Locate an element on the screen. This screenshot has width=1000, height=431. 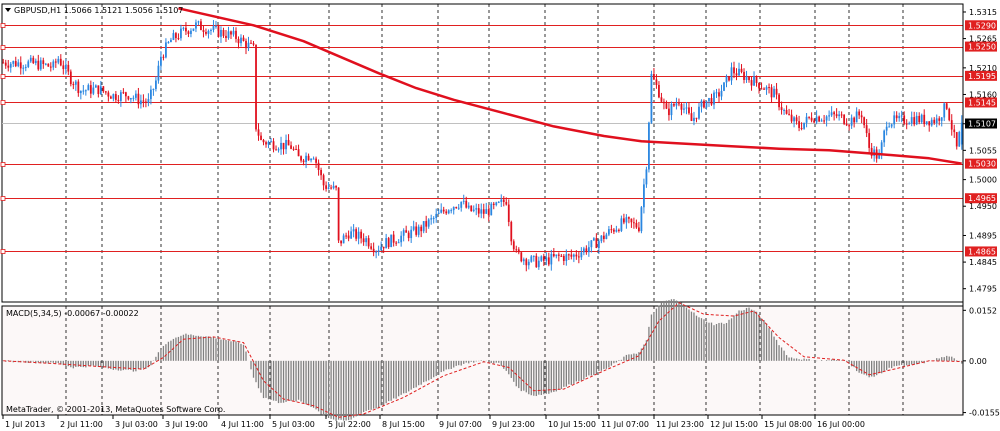
time-label-7: 8 Jul 15:00 is located at coordinates (403, 424).